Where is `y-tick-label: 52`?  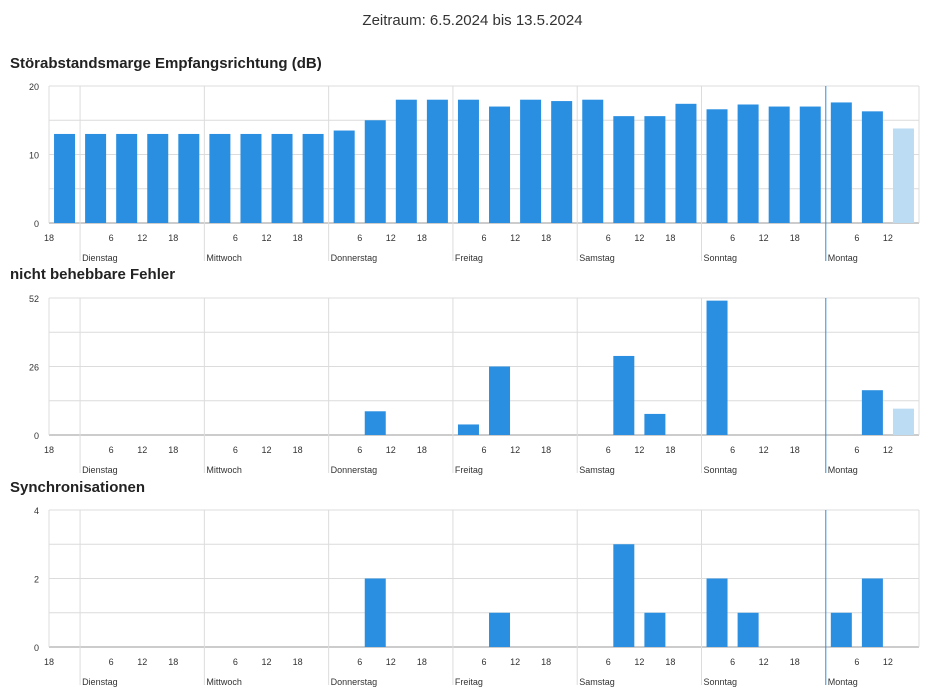
y-tick-label: 52 is located at coordinates (34, 299).